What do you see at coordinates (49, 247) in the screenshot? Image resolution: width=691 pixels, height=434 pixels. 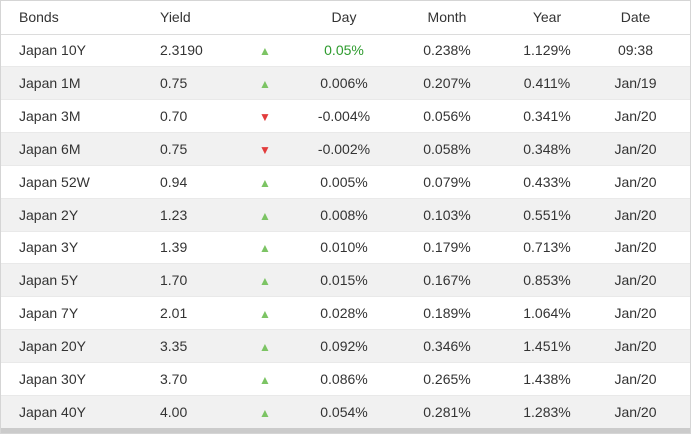 I see `bond-name-link: Japan 3Y` at bounding box center [49, 247].